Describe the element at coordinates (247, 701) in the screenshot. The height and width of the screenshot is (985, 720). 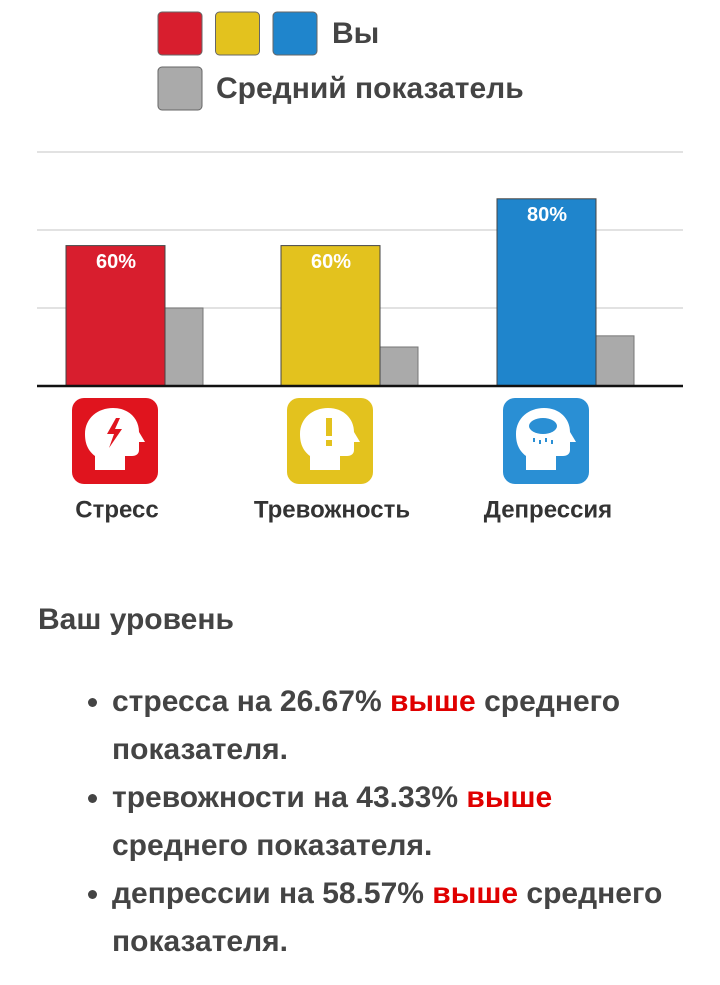
I see `item-text: стресса на 26.67%` at that location.